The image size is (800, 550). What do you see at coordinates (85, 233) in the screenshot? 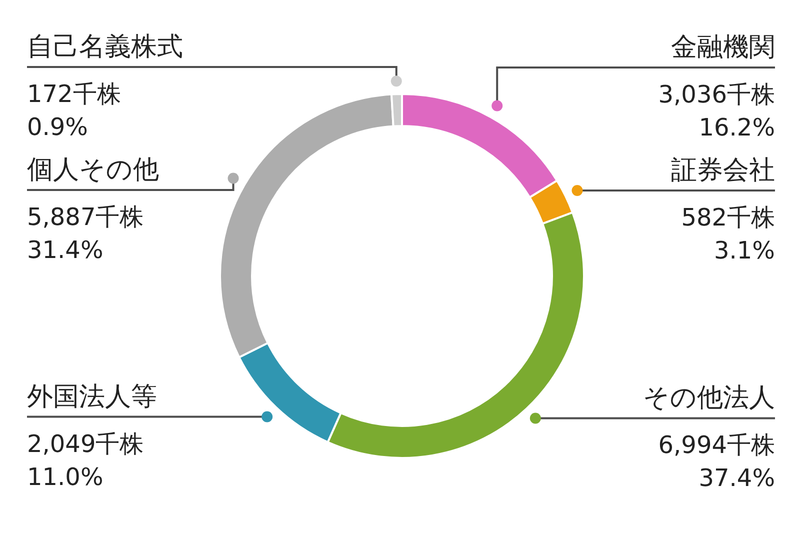
I see `data-label: 5,887千株 31.4%` at bounding box center [85, 233].